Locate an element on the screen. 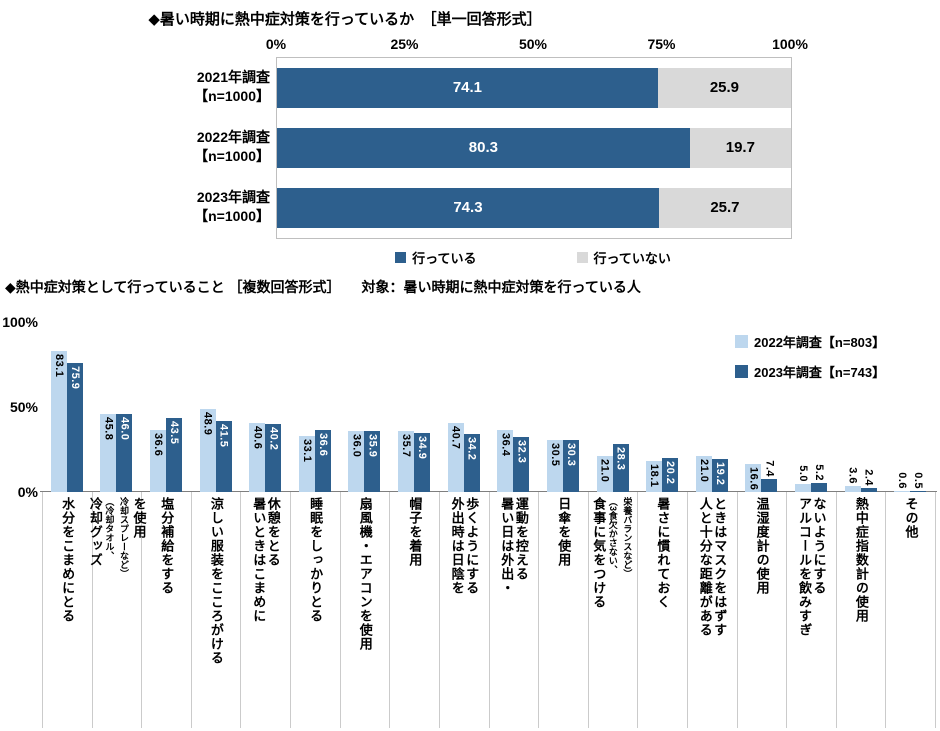 This screenshot has width=940, height=731. bar-value-label: 7.4 is located at coordinates (769, 469).